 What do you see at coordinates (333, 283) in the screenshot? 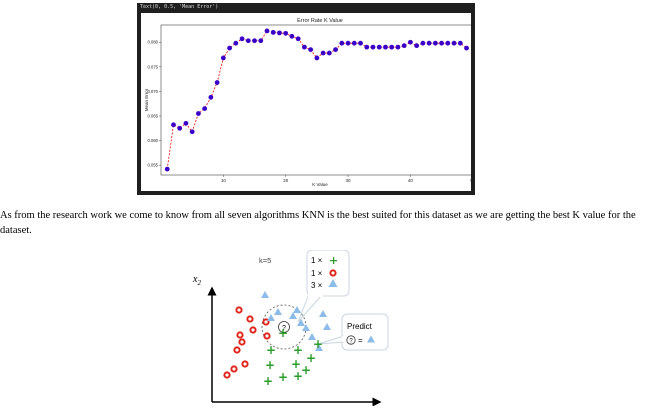
I see `triangle-icon` at bounding box center [333, 283].